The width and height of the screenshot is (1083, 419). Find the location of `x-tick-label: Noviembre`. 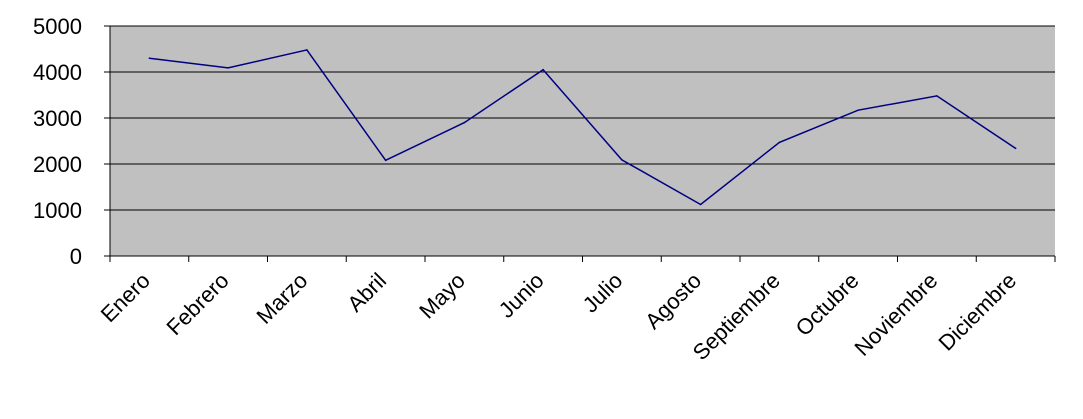

x-tick-label: Noviembre is located at coordinates (896, 314).